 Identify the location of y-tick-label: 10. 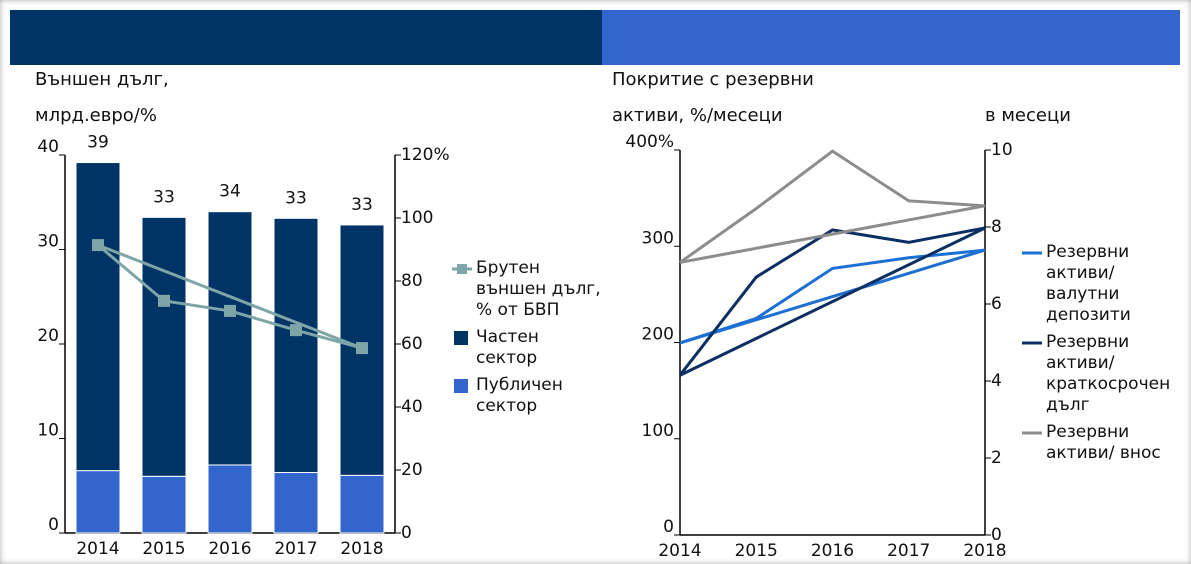
(48, 431).